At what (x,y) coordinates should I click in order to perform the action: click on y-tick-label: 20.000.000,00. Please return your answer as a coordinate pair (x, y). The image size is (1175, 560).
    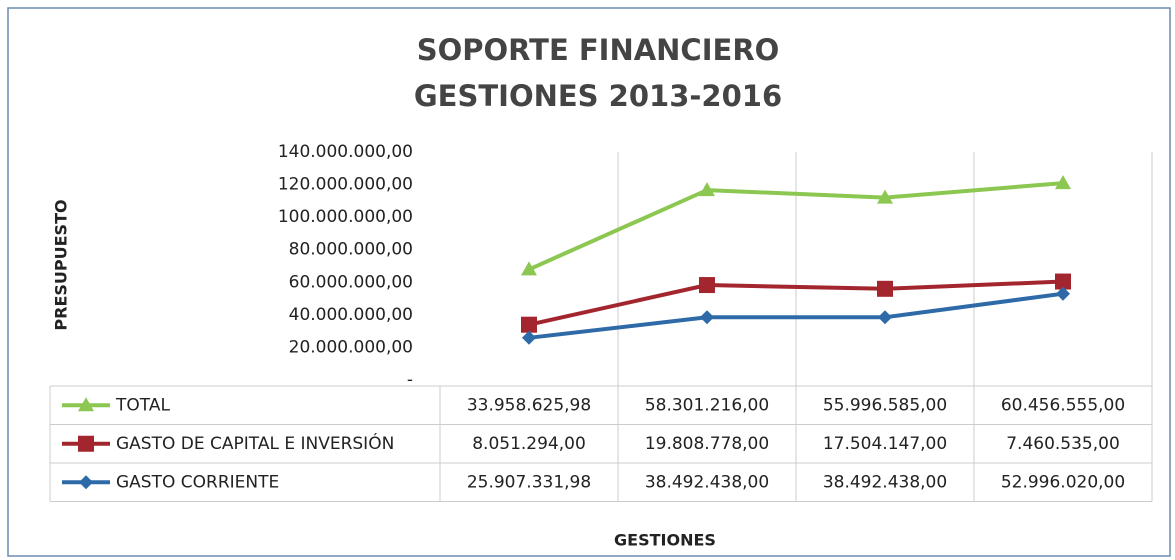
    Looking at the image, I should click on (351, 347).